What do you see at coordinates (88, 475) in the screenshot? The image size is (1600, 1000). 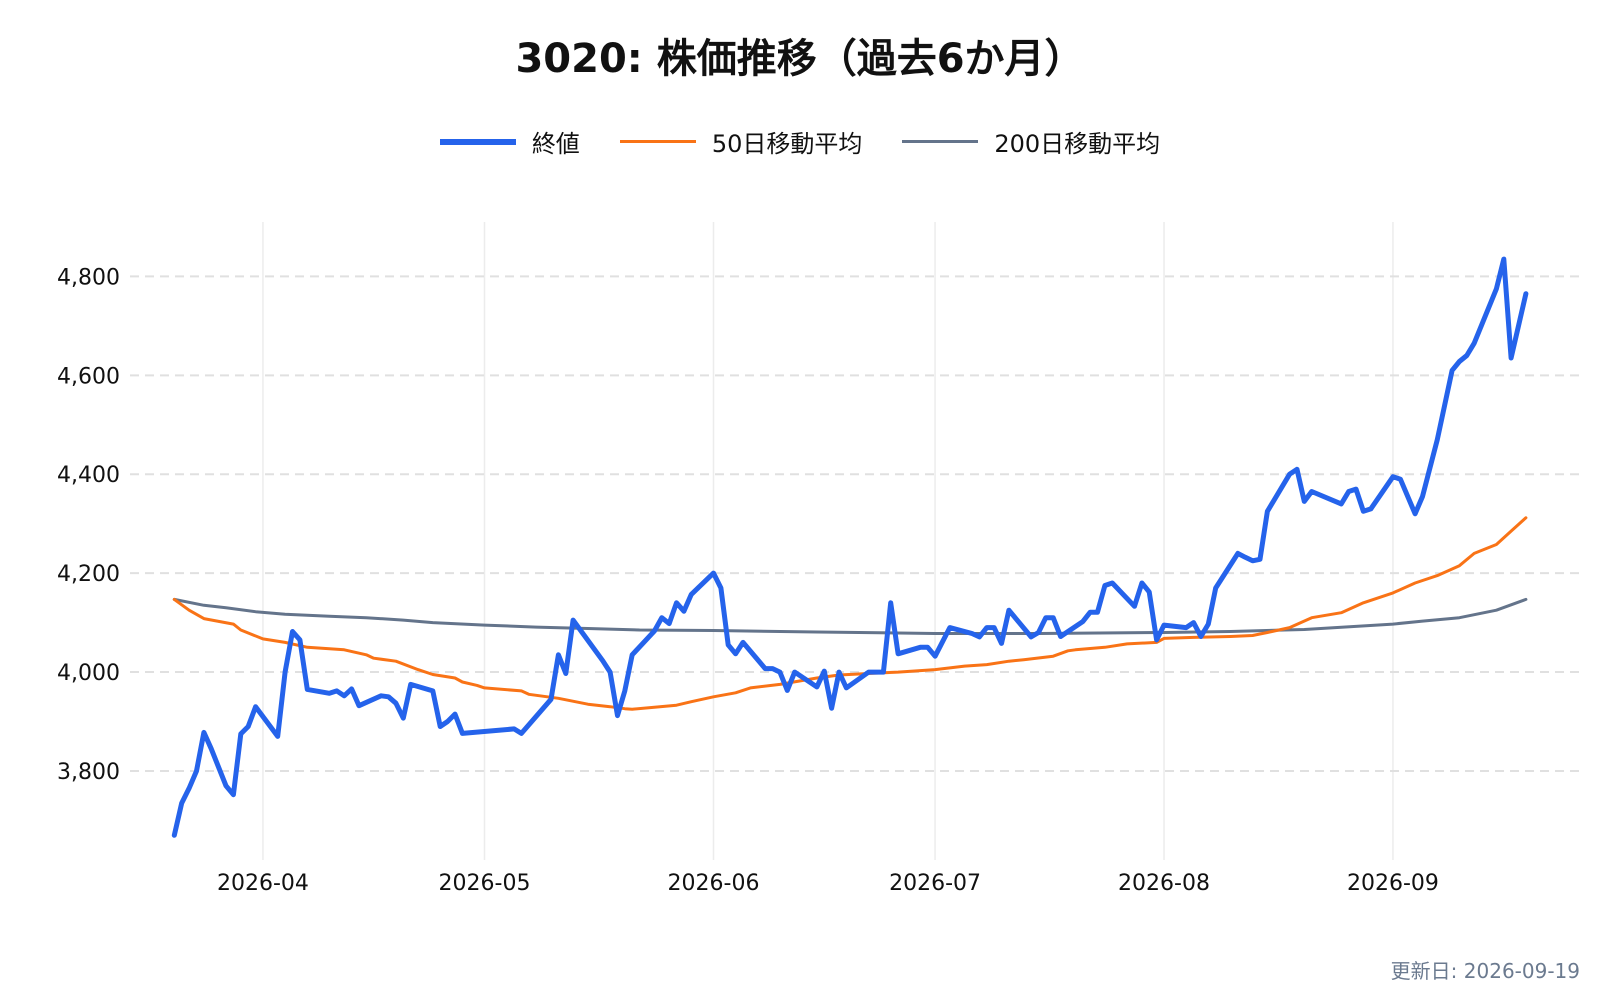 I see `y-tick-label: 4,400` at bounding box center [88, 475].